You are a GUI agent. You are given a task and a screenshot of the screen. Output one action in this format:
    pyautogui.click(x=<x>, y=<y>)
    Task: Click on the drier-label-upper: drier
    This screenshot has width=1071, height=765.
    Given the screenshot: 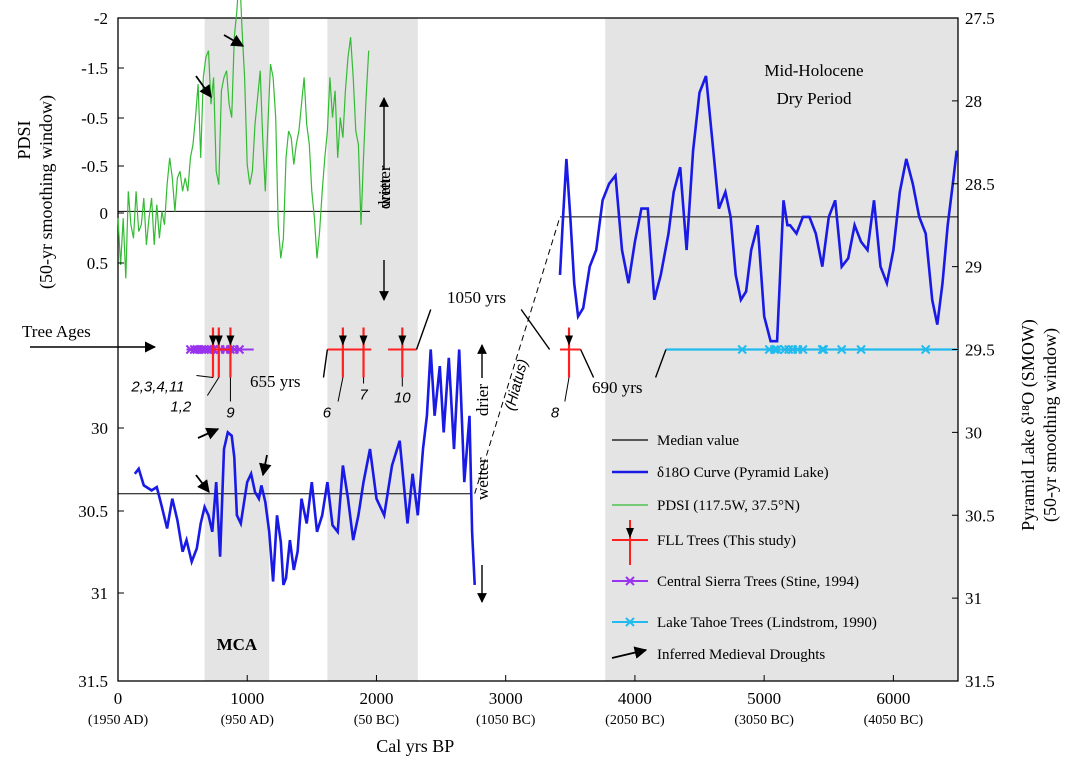 What is the action you would take?
    pyautogui.click(x=384, y=193)
    